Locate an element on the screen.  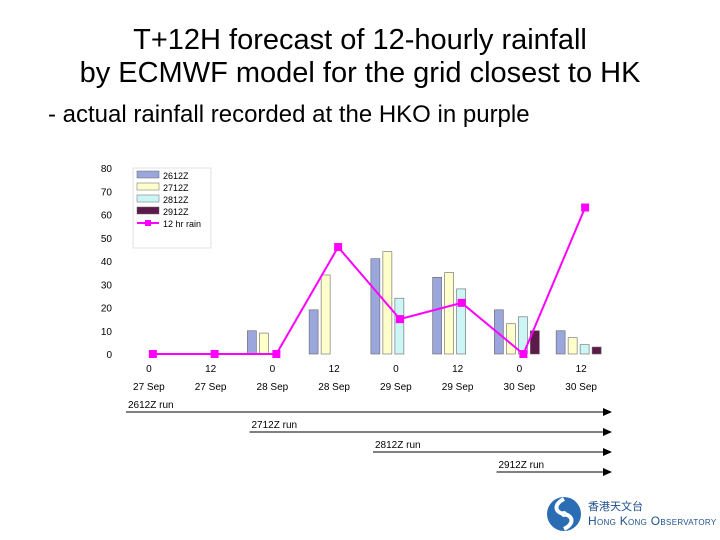
legend-label: 2612Z is located at coordinates (176, 176).